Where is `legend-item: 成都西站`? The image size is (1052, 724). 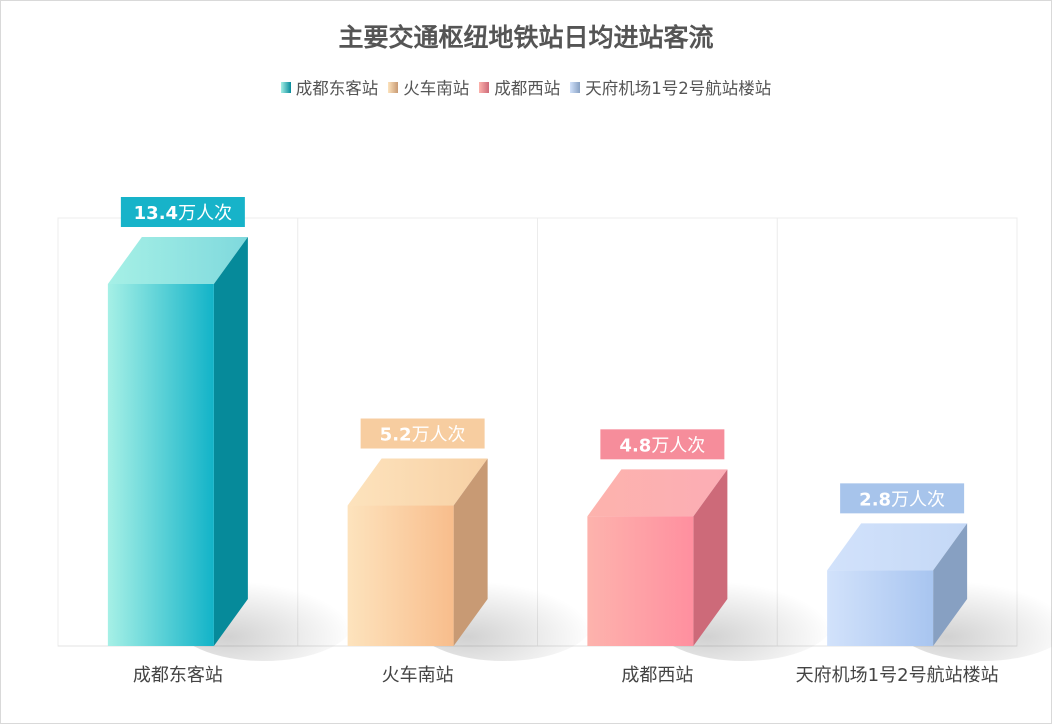
legend-item: 成都西站 is located at coordinates (519, 87).